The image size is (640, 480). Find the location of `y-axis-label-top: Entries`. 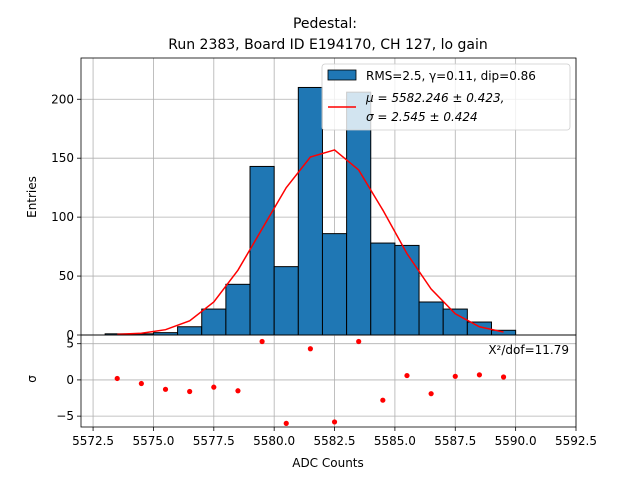

y-axis-label-top: Entries is located at coordinates (32, 197).